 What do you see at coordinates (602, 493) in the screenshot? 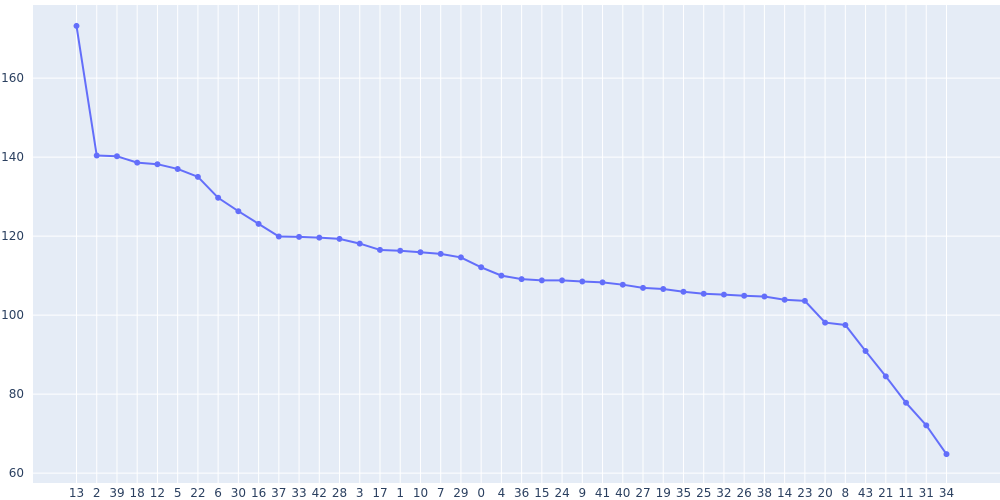
I see `x-tick-label: 41` at bounding box center [602, 493].